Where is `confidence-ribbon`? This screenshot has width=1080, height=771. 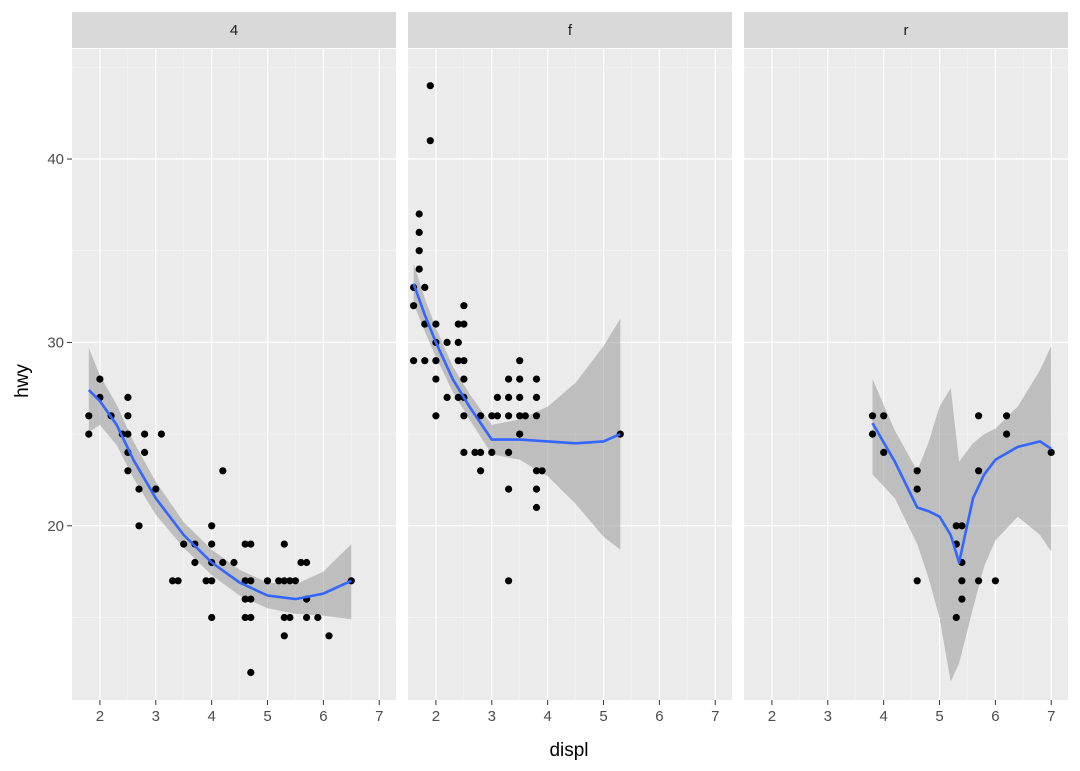 confidence-ribbon is located at coordinates (962, 514).